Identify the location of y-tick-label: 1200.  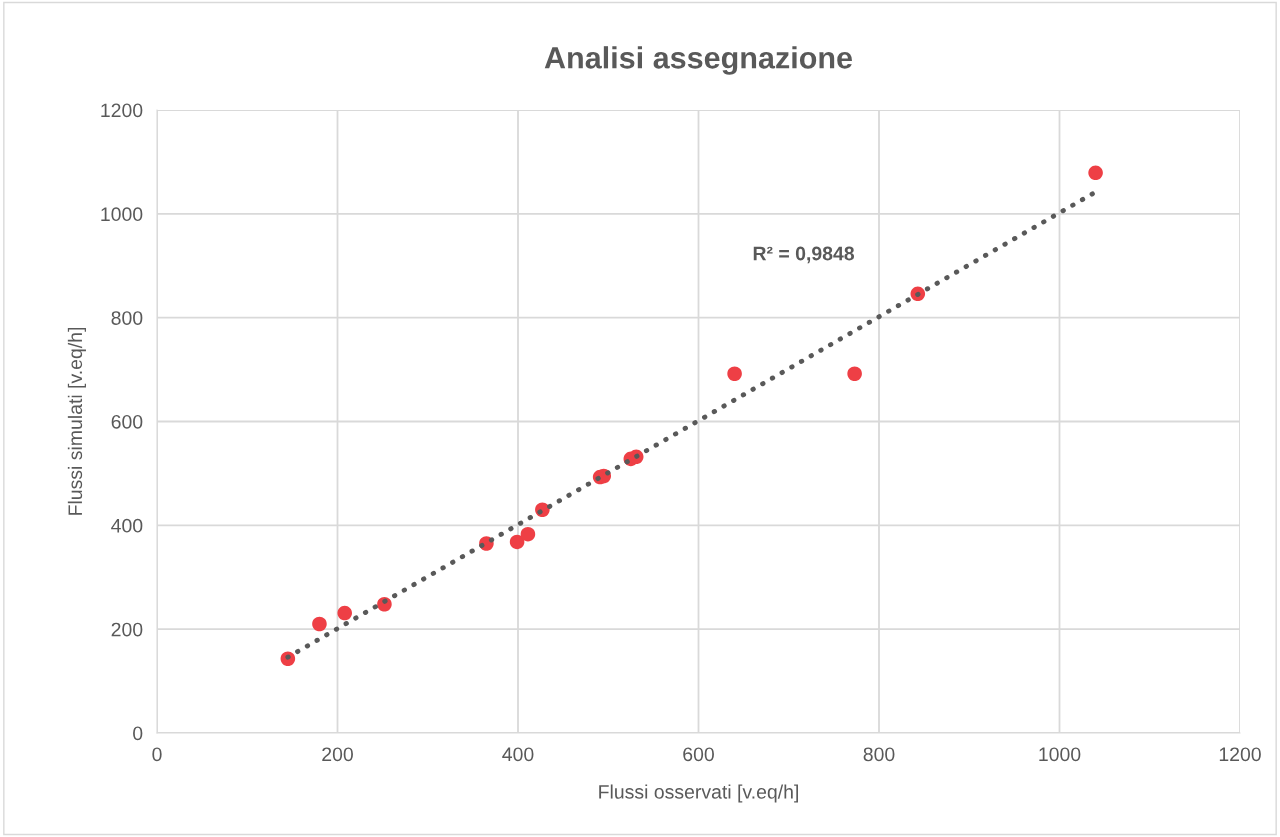
(122, 110).